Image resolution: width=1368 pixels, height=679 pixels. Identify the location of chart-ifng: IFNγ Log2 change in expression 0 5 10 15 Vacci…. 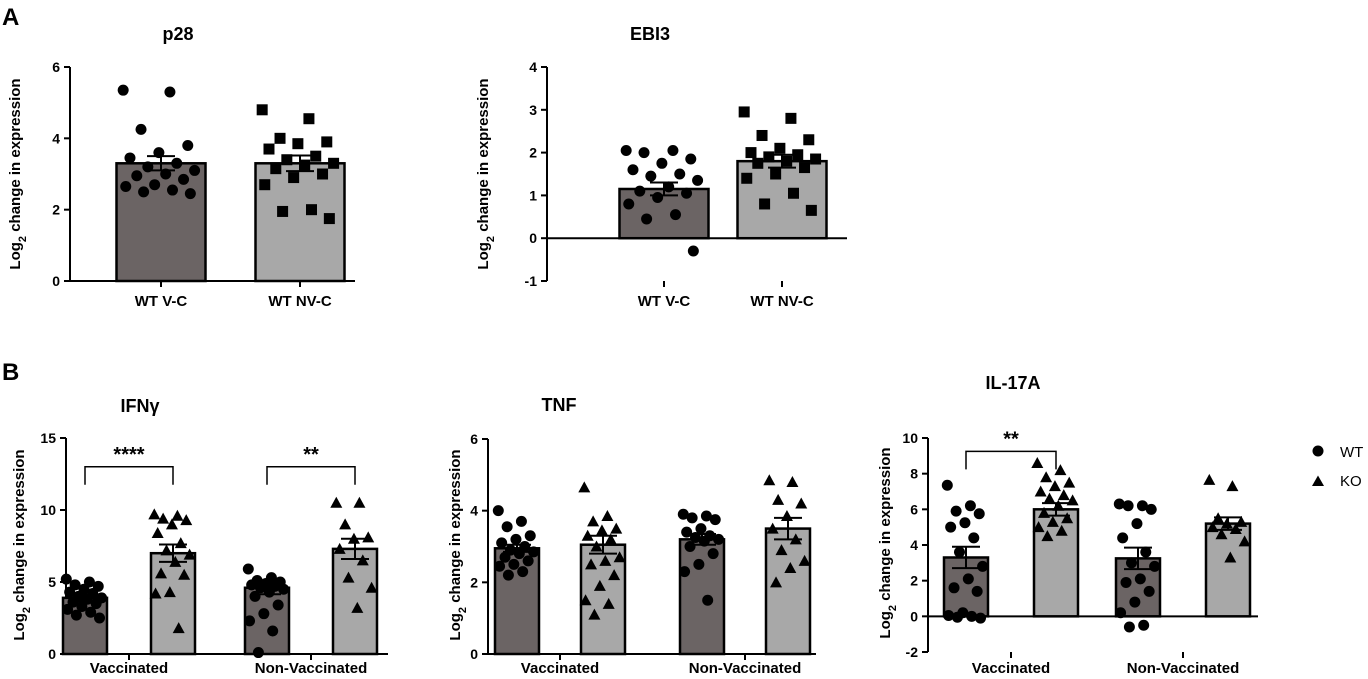
(199, 536).